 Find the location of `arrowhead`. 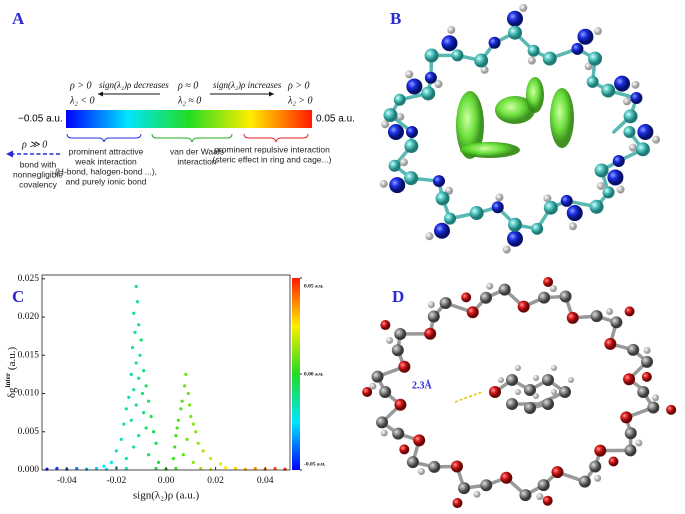

arrowhead is located at coordinates (9, 154).